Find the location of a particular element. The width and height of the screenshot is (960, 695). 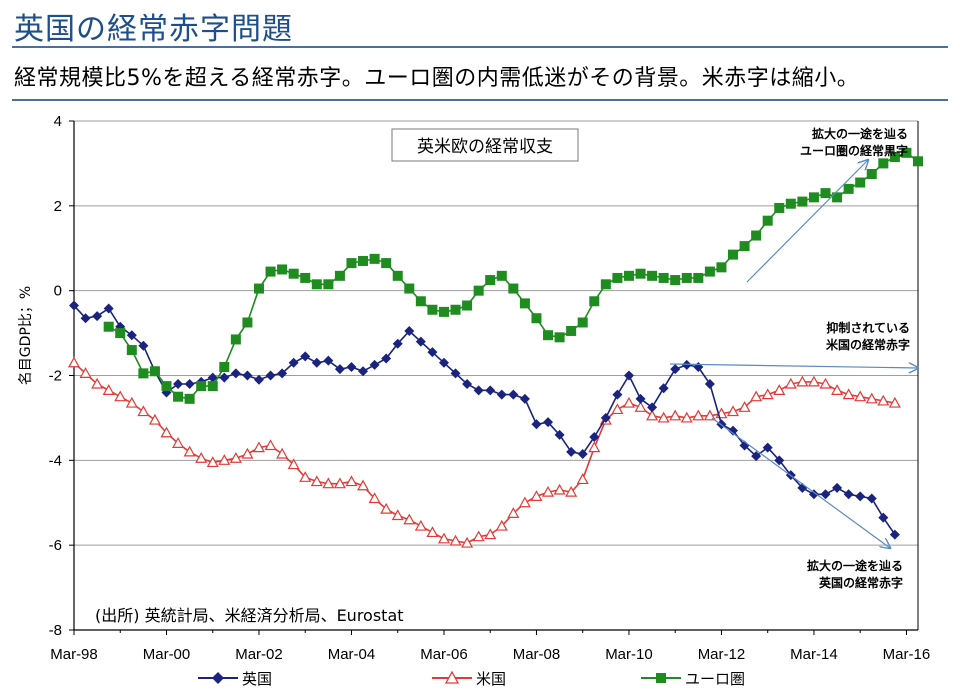

subtitle-rule is located at coordinates (480, 100).